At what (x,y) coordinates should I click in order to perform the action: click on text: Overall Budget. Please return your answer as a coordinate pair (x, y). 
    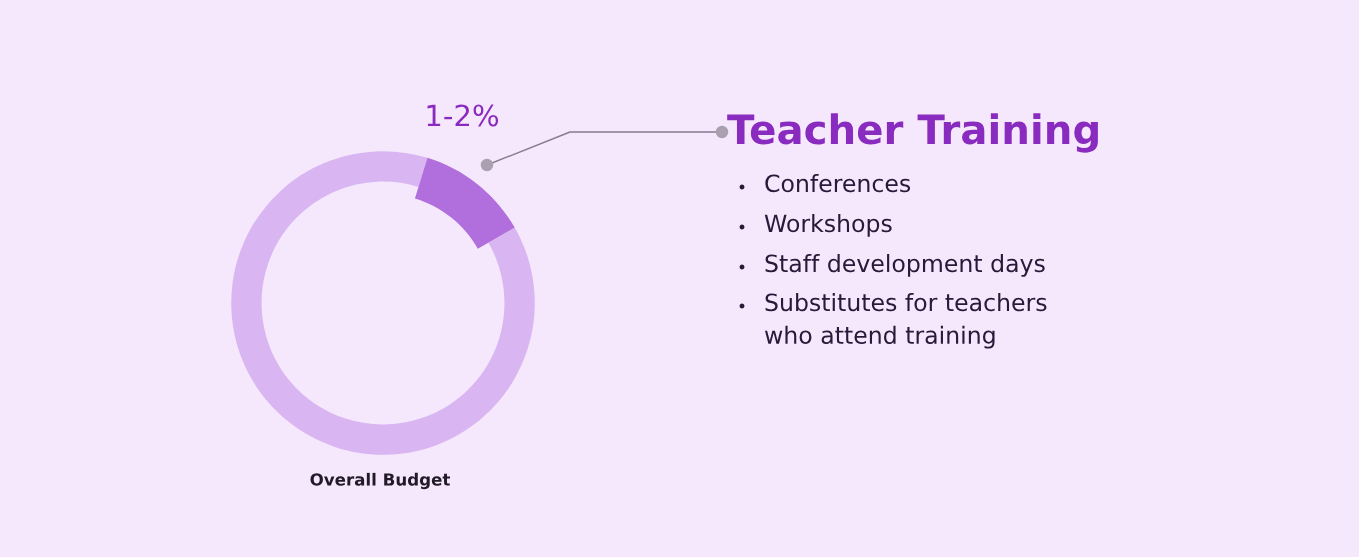
    Looking at the image, I should click on (380, 481).